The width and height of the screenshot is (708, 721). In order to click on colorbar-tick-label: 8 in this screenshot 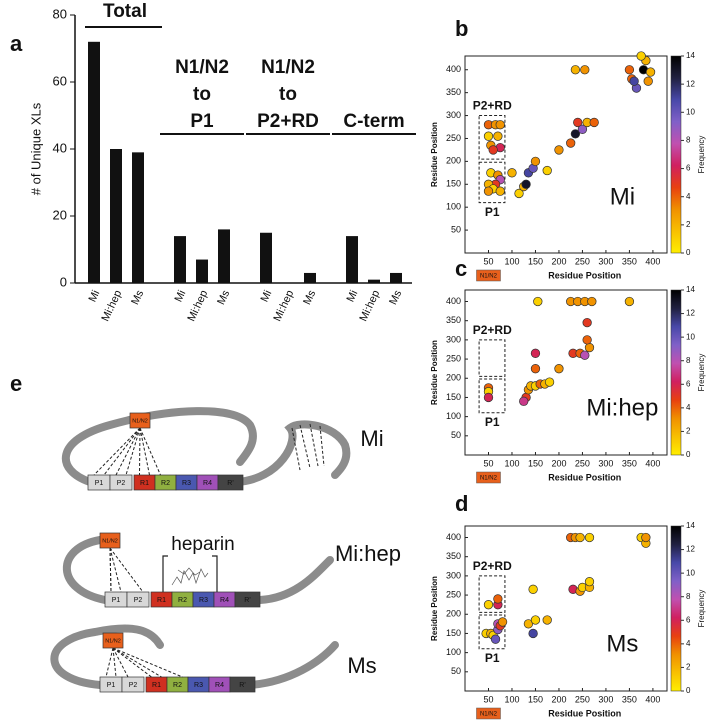, I will do `click(688, 596)`.